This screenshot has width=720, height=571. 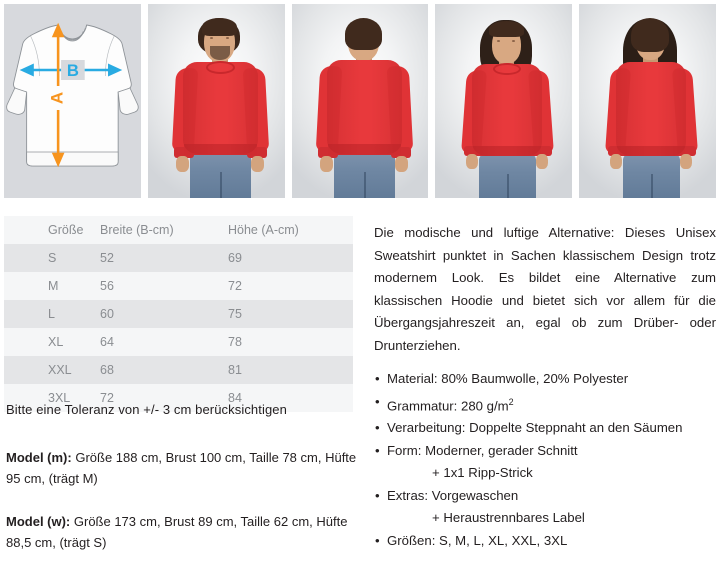 I want to click on column-header-height: Höhe (A-cm), so click(x=263, y=230).